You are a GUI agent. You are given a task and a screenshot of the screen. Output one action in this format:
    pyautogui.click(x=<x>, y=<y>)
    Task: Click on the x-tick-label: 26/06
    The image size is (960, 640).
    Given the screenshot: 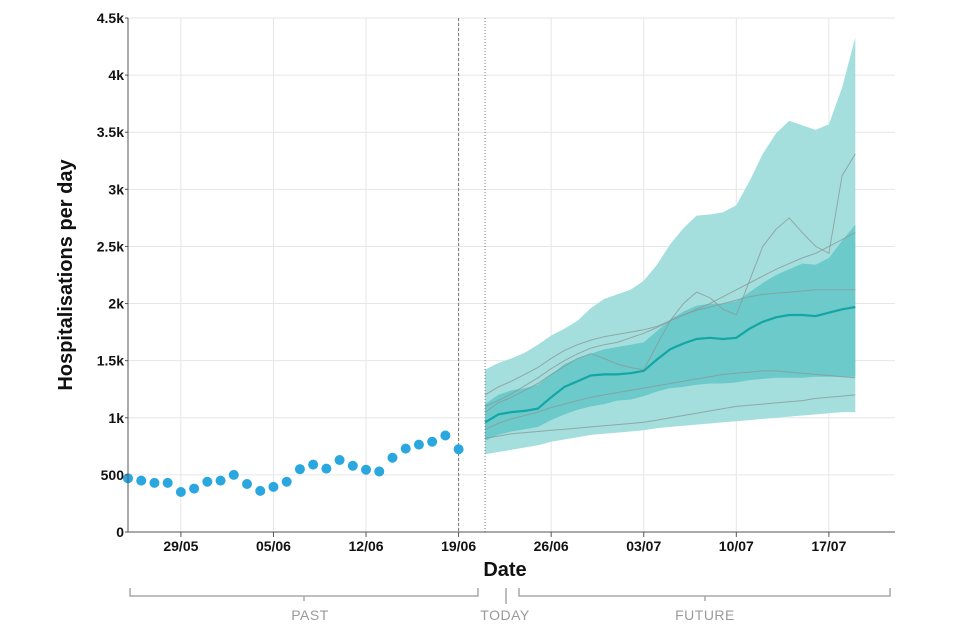 What is the action you would take?
    pyautogui.click(x=551, y=546)
    